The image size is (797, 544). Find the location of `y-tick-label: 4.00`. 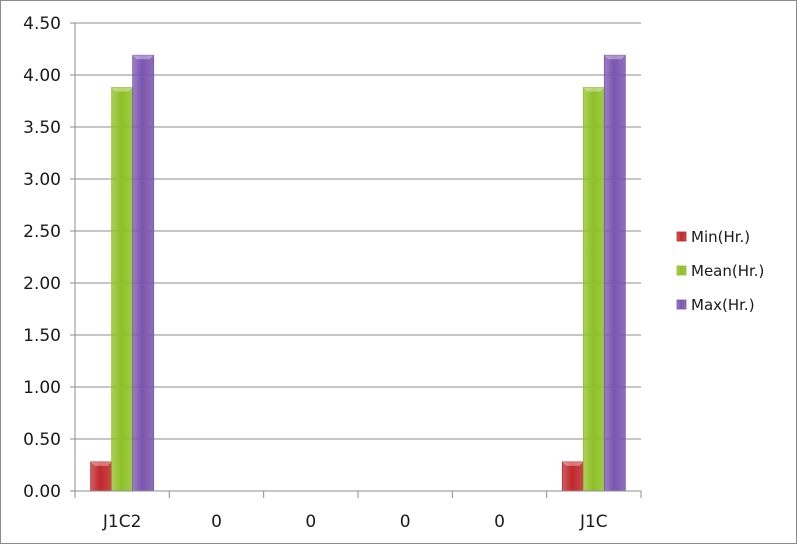

y-tick-label: 4.00 is located at coordinates (42, 76).